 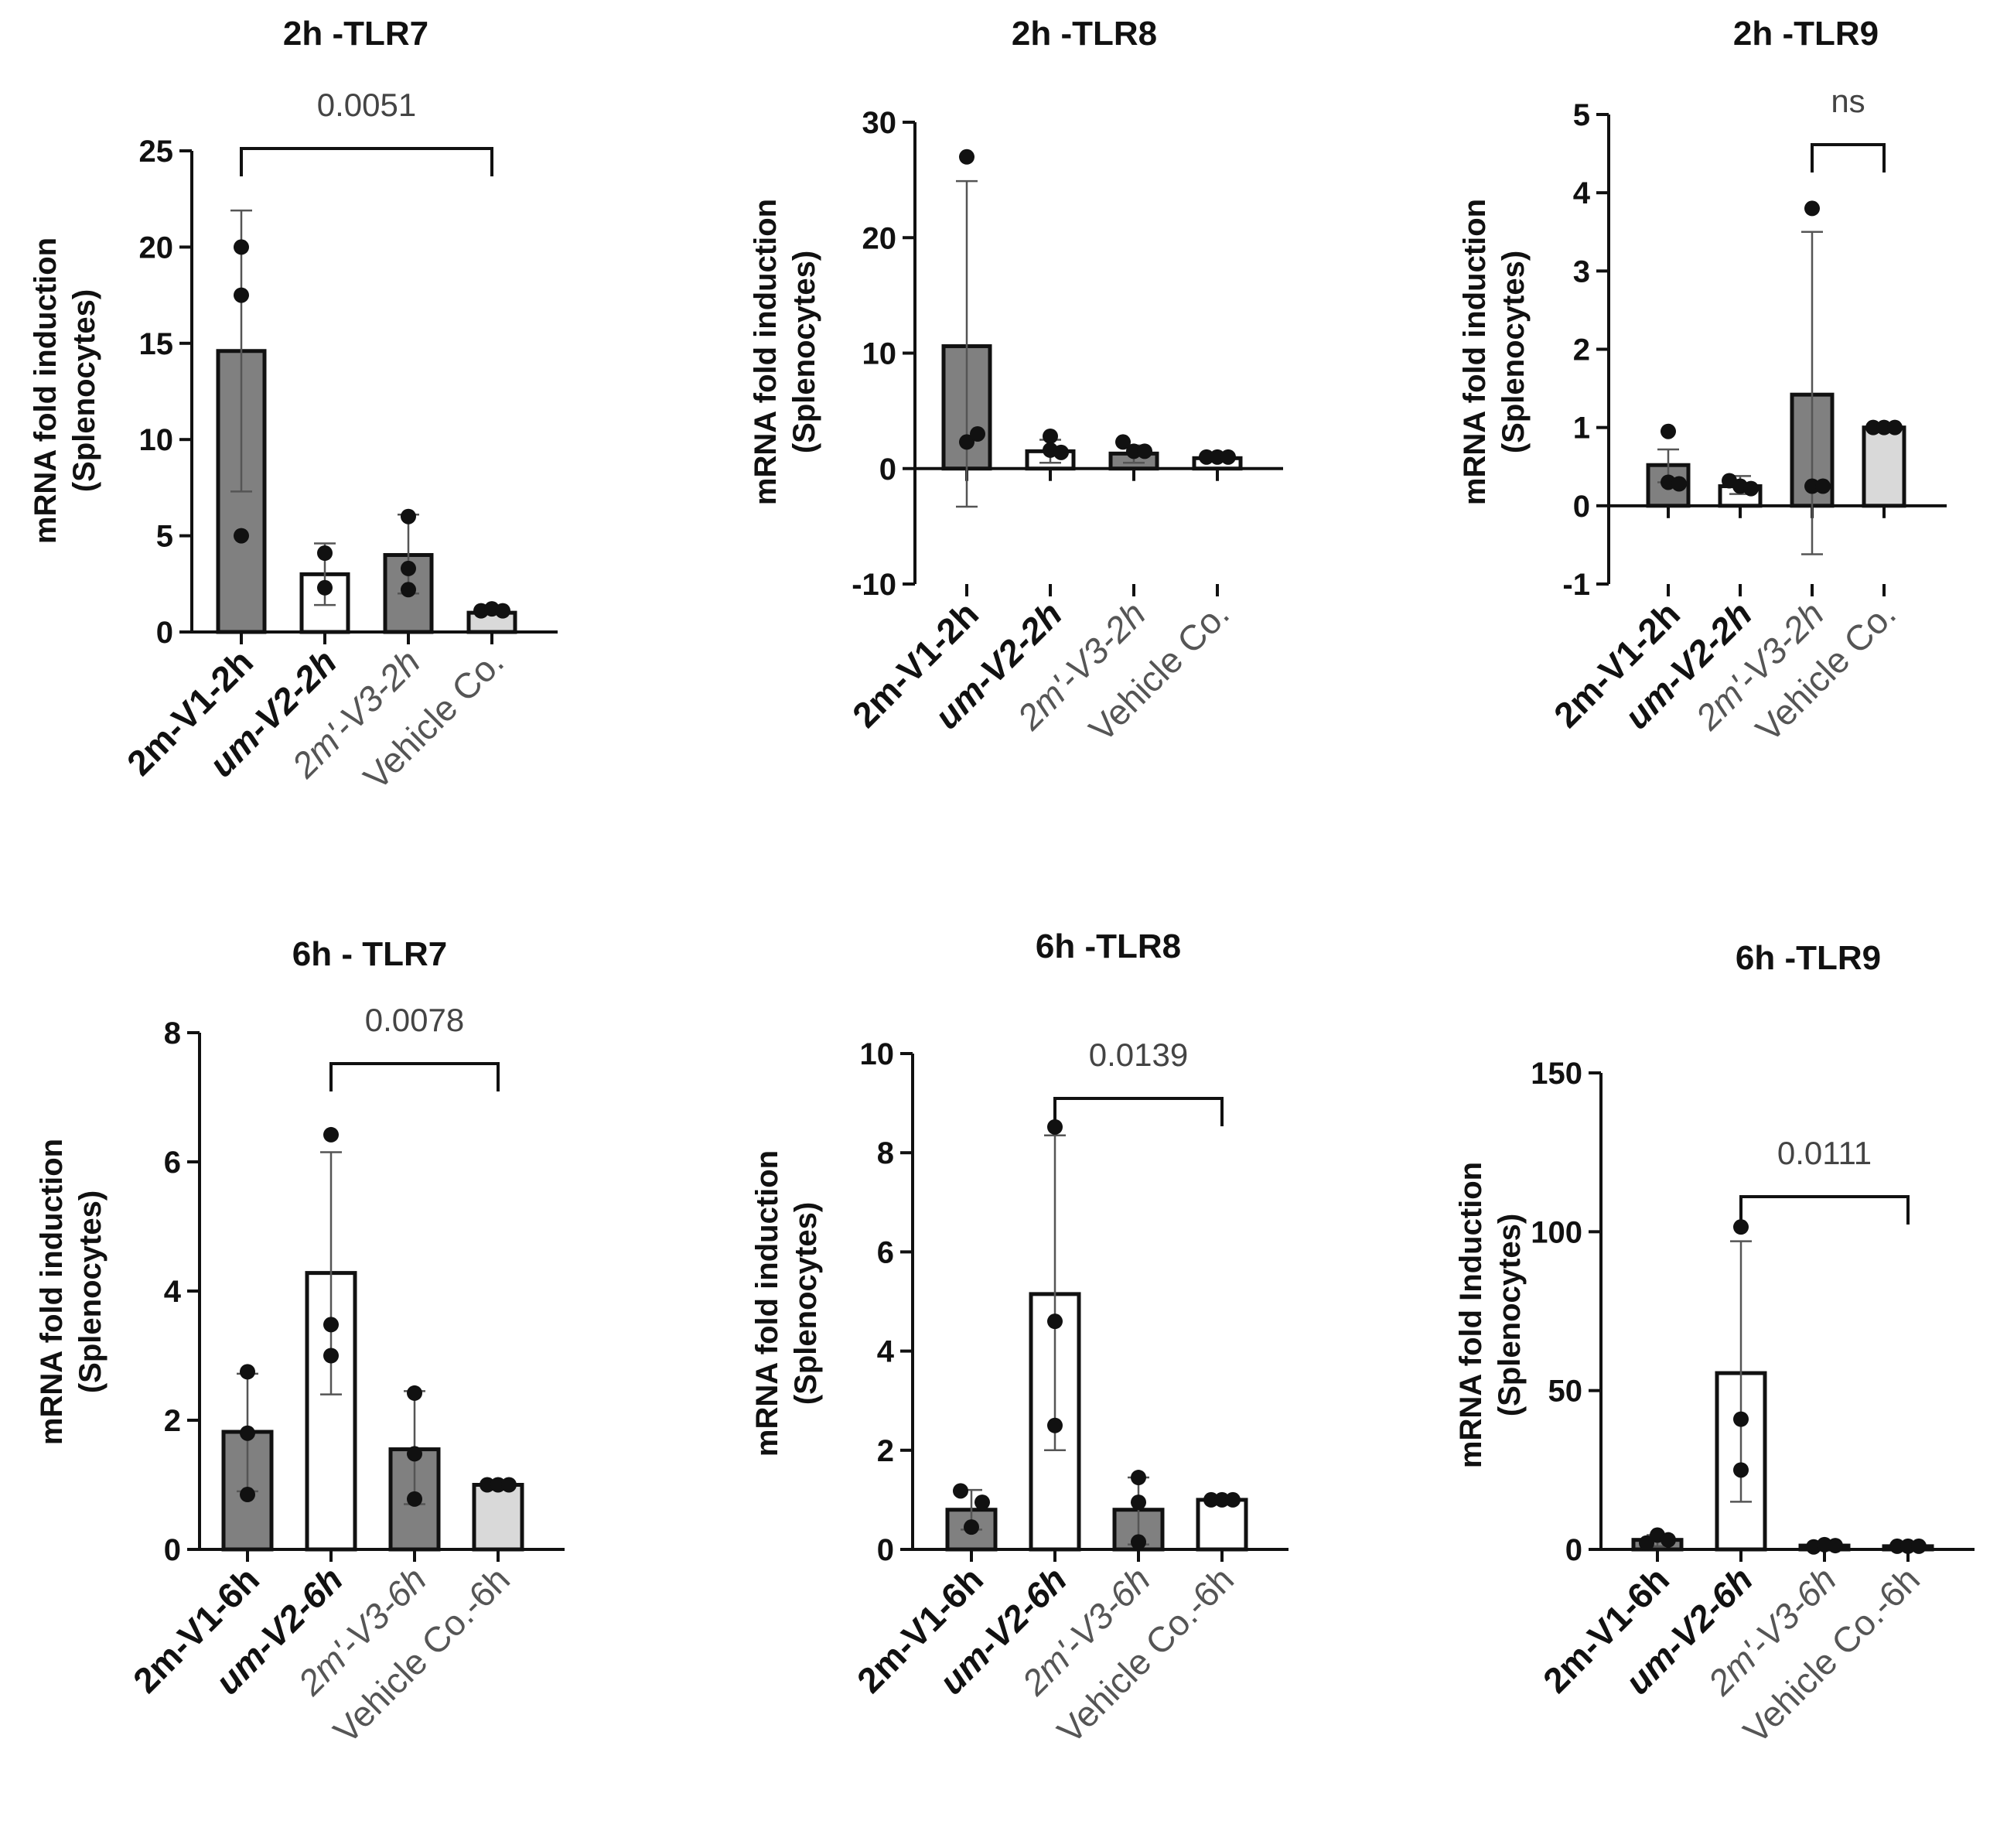 I want to click on panel-title: 2h -TLR7, so click(x=355, y=34).